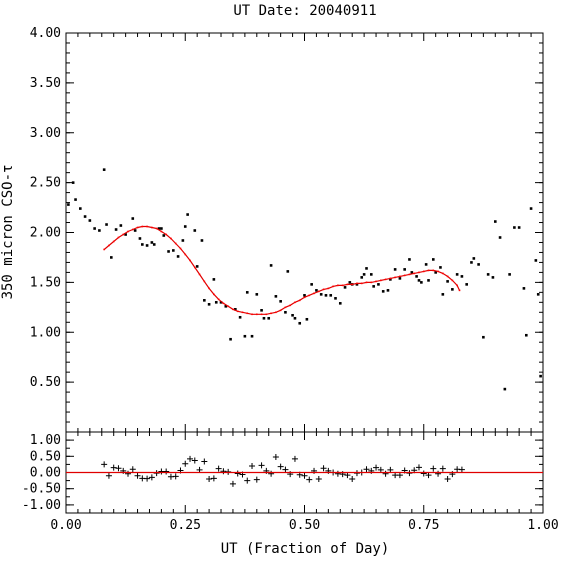 This screenshot has width=574, height=574. Describe the element at coordinates (45, 83) in the screenshot. I see `main-y-tick-label: 3.50` at that location.